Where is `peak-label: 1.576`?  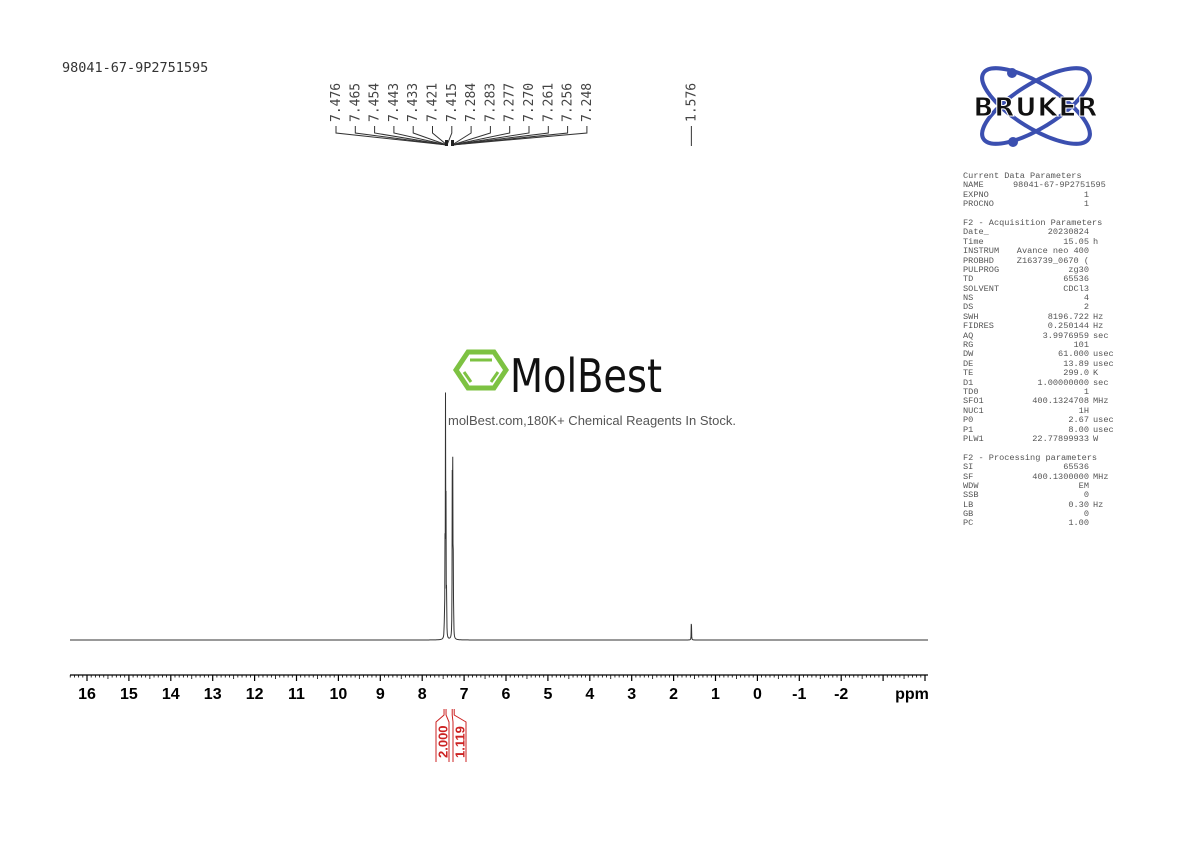 peak-label: 1.576 is located at coordinates (691, 102).